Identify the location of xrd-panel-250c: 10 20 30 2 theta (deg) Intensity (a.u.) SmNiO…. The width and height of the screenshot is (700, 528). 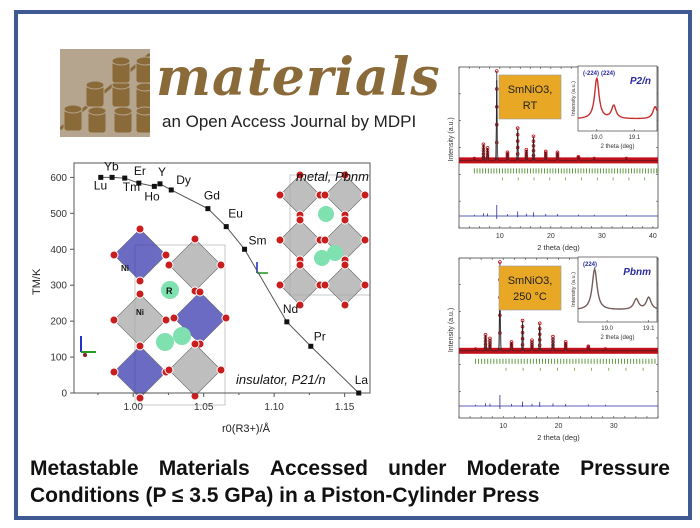
(553, 349).